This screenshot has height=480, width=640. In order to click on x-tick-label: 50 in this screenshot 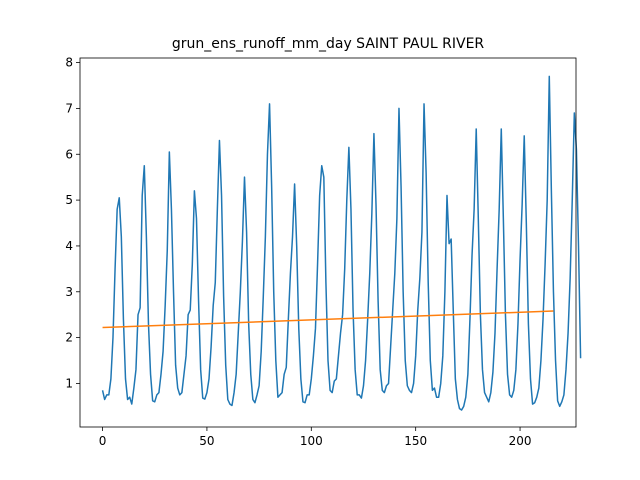, I will do `click(206, 441)`.